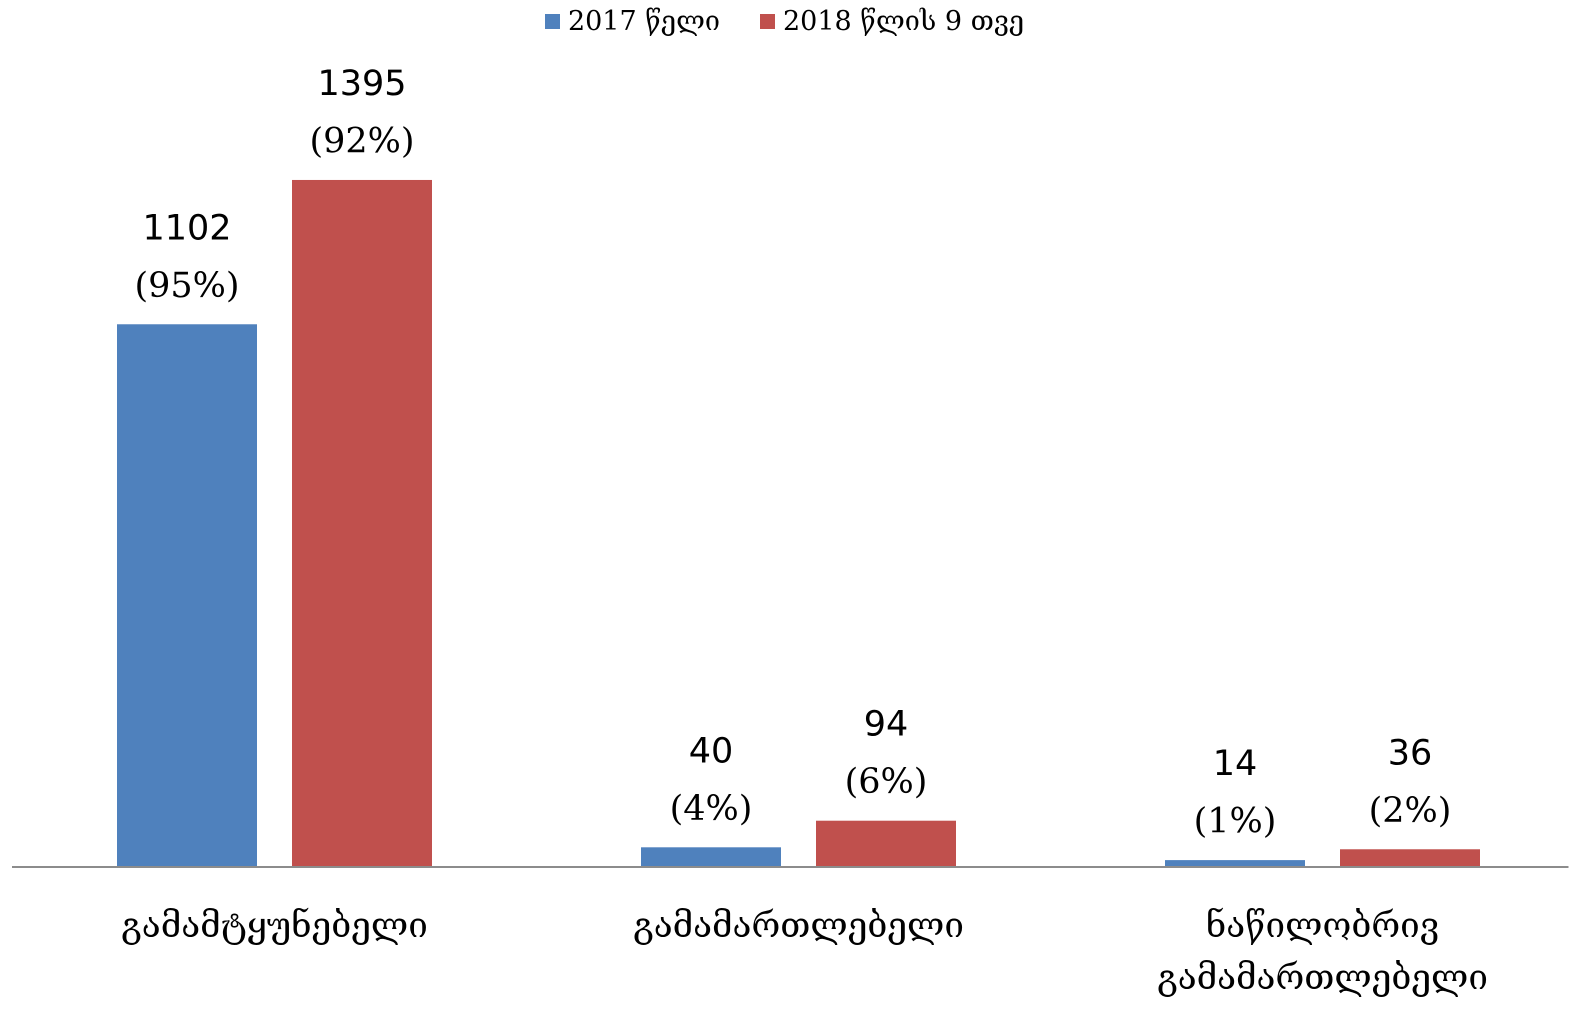 The width and height of the screenshot is (1569, 1009). Describe the element at coordinates (643, 21) in the screenshot. I see `legend-label: 2017 წელი` at that location.